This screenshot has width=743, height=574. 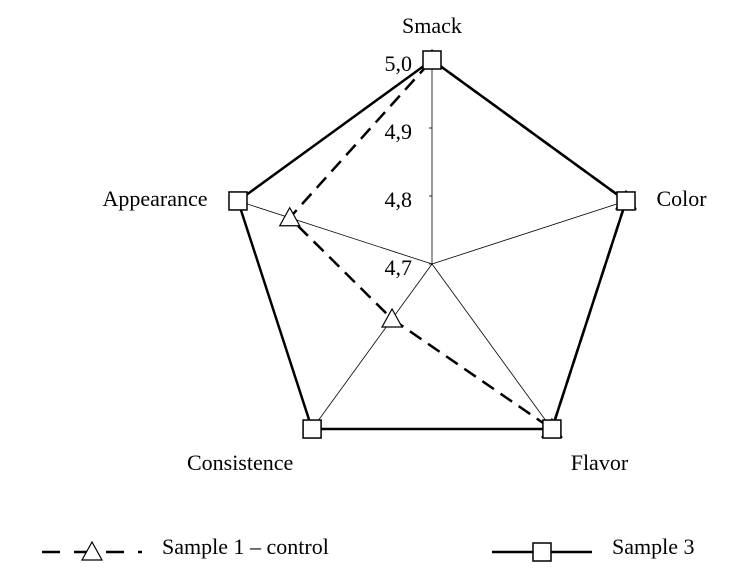 What do you see at coordinates (399, 131) in the screenshot?
I see `r-tick-label: 4,9` at bounding box center [399, 131].